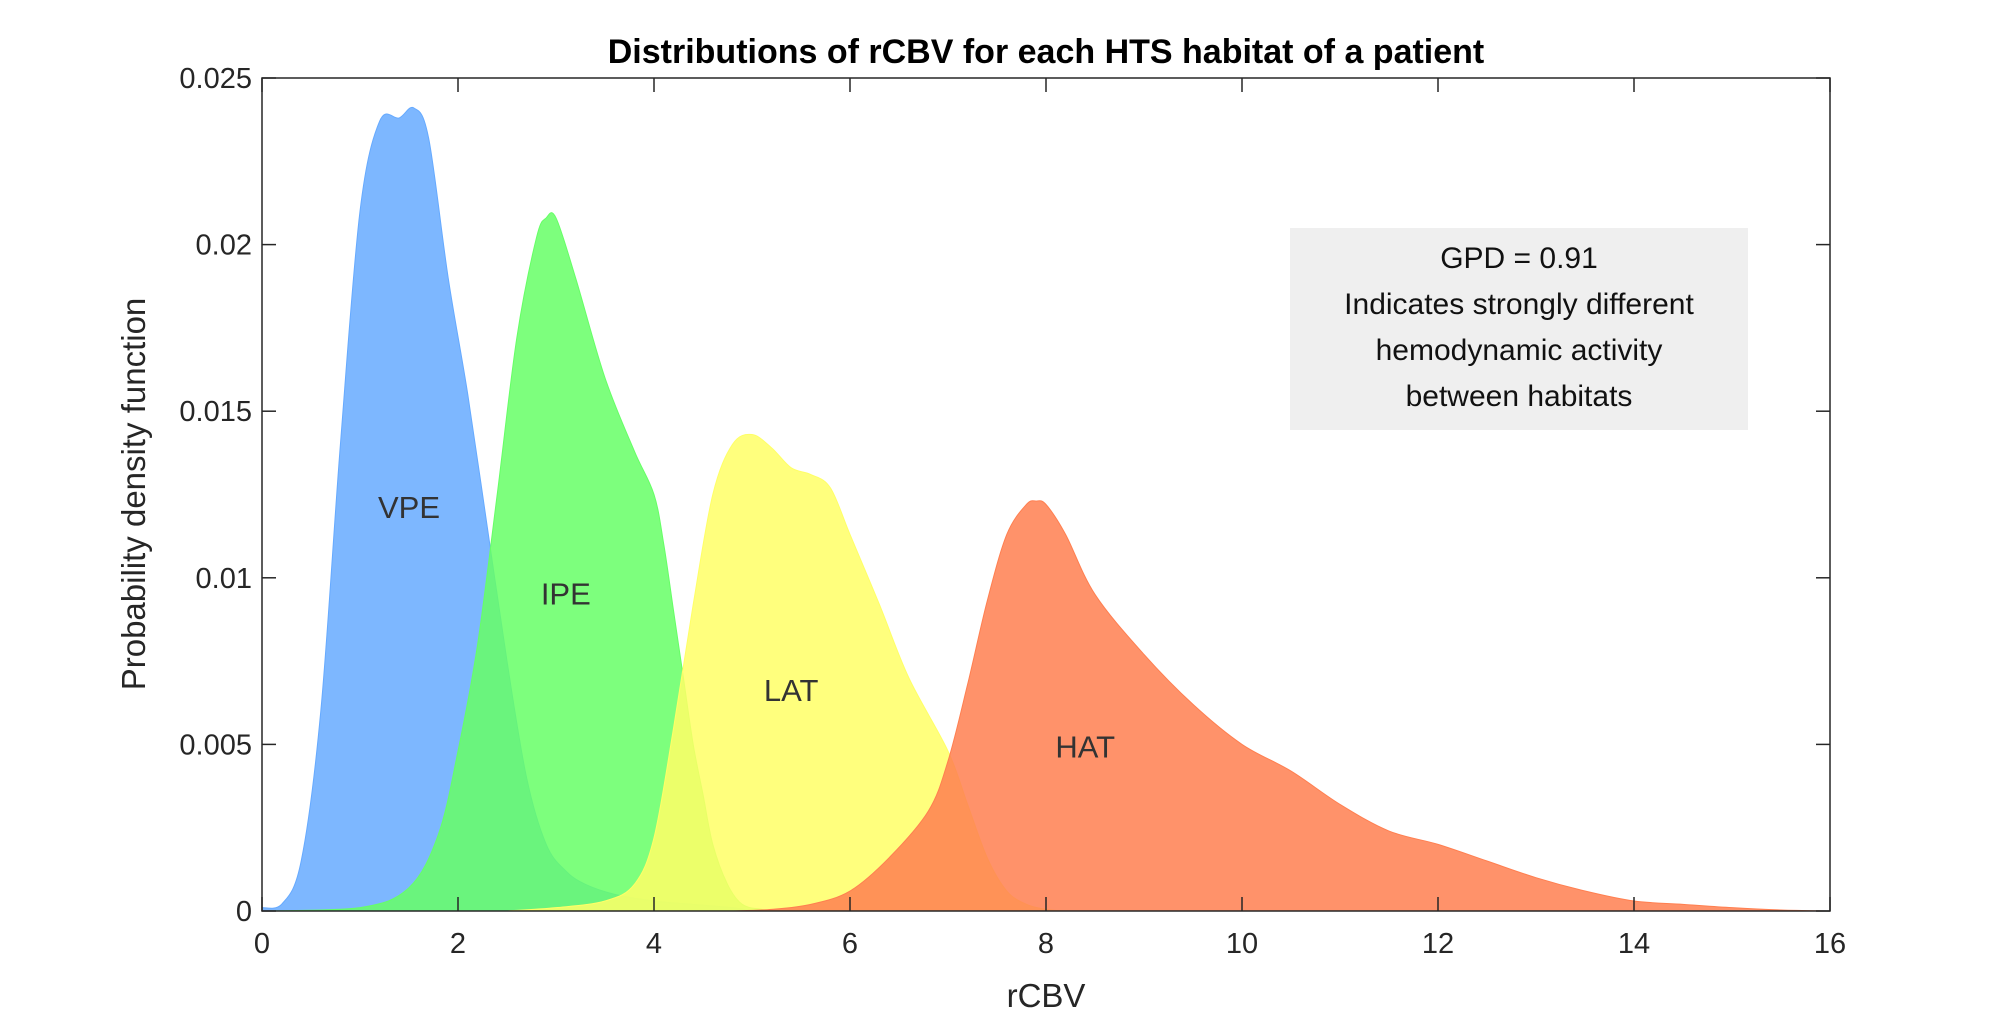 This screenshot has height=1011, width=2000. What do you see at coordinates (1519, 350) in the screenshot?
I see `annotation-line-3: hemodynamic activity` at bounding box center [1519, 350].